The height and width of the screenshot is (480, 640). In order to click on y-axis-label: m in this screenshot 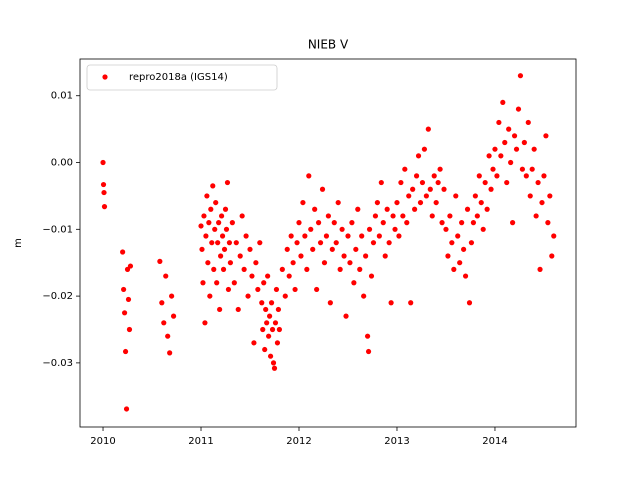, I will do `click(18, 243)`.